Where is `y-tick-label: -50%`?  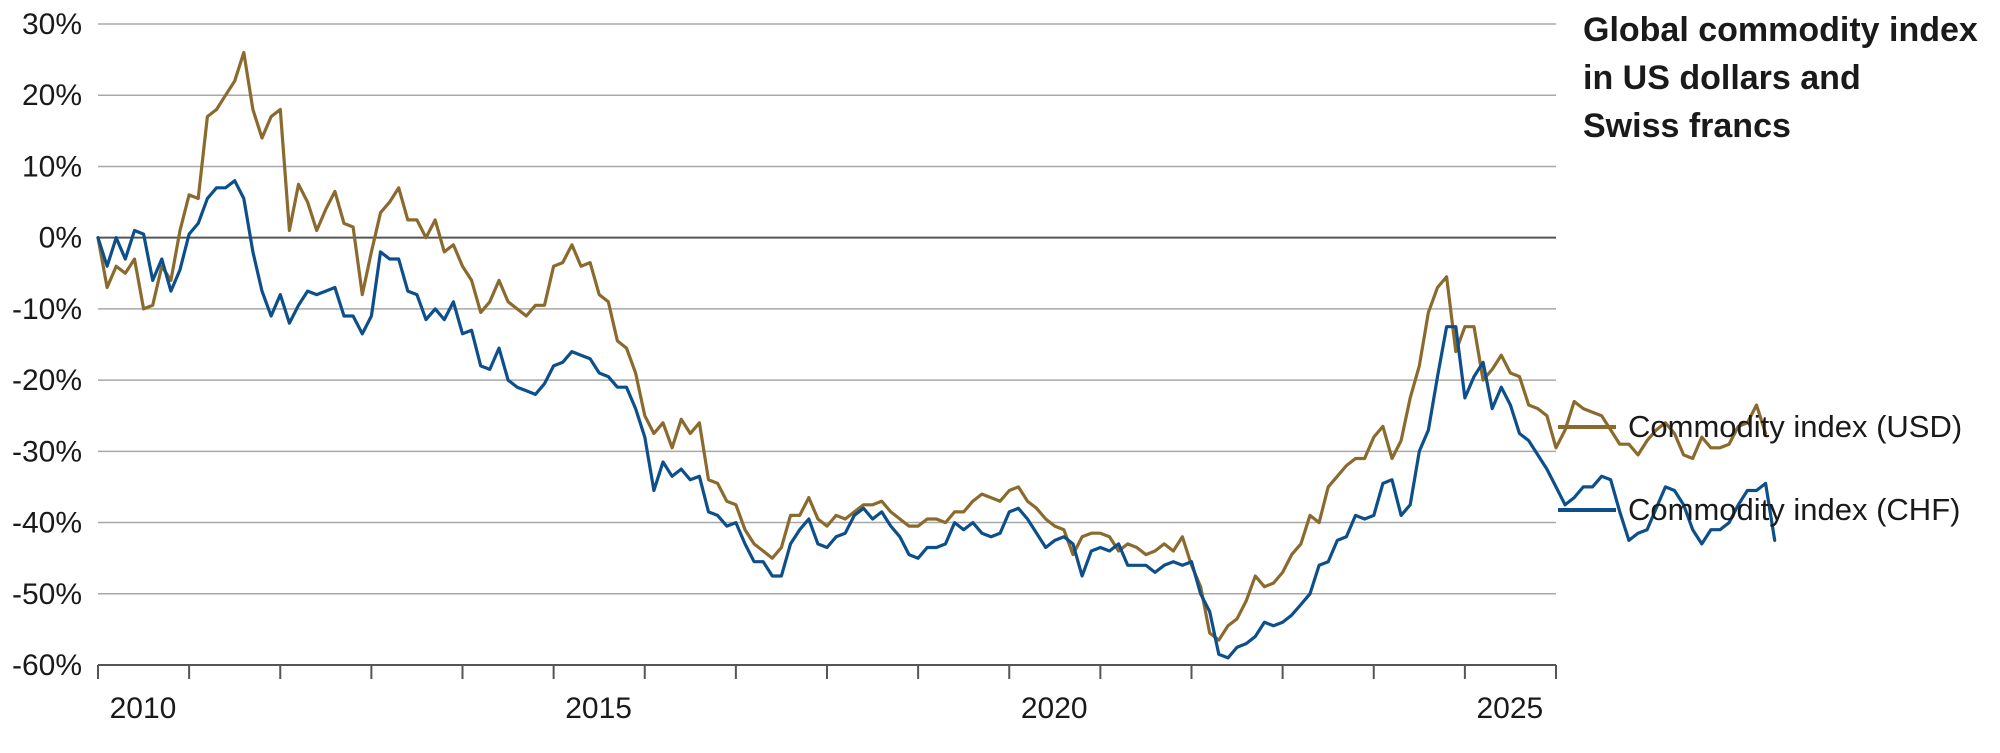
y-tick-label: -50% is located at coordinates (47, 594).